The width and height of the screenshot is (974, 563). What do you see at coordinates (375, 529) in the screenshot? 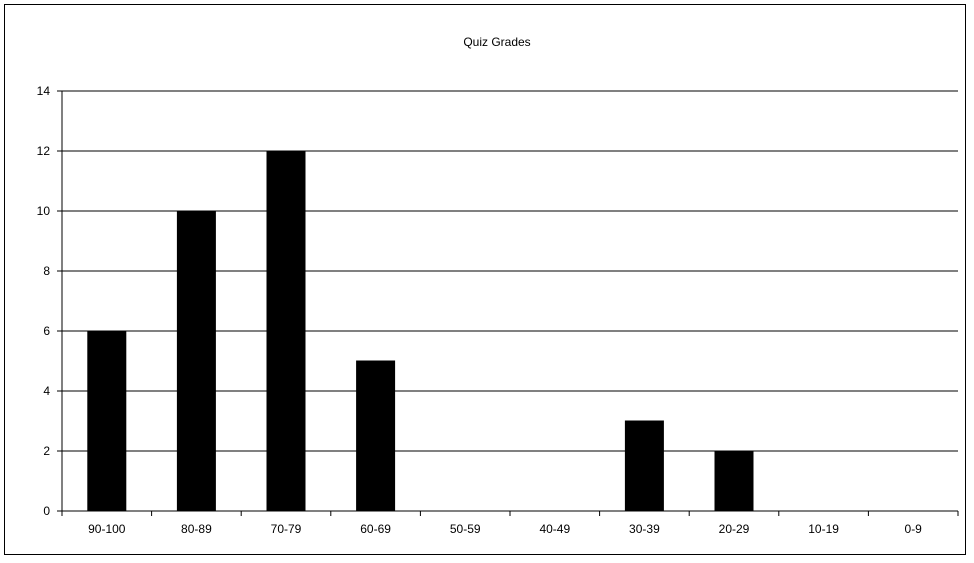
I see `x-tick-label: 60-69` at bounding box center [375, 529].